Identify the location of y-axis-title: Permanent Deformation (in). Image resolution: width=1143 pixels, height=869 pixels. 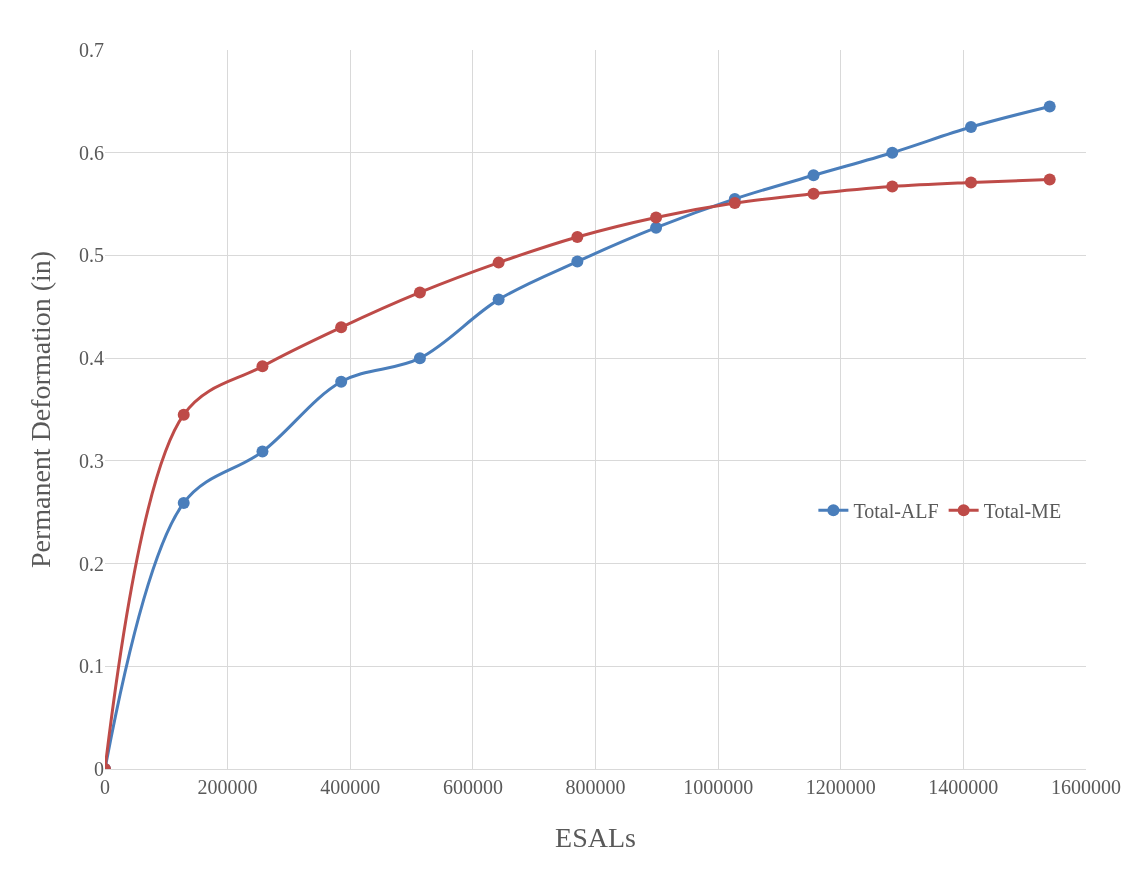
(40, 409).